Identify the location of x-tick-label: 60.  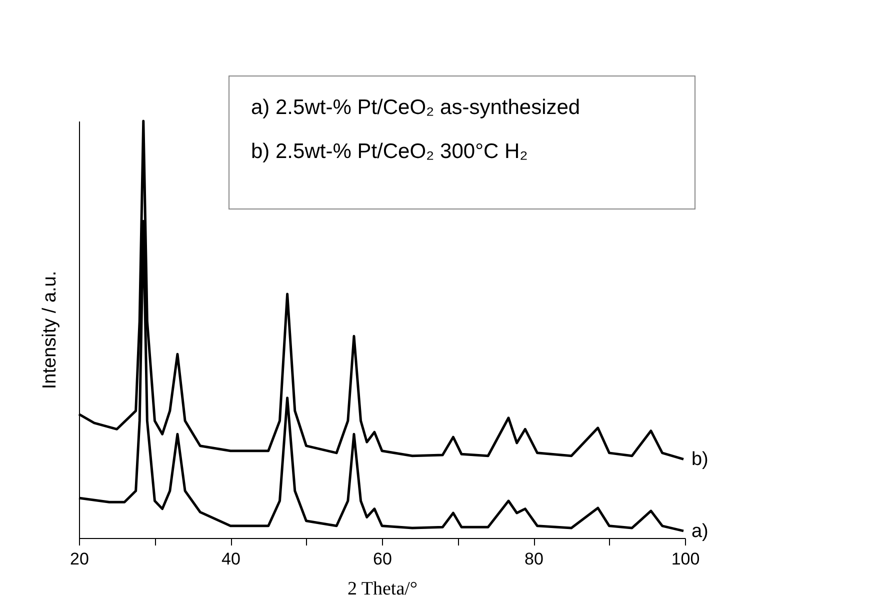
(382, 559).